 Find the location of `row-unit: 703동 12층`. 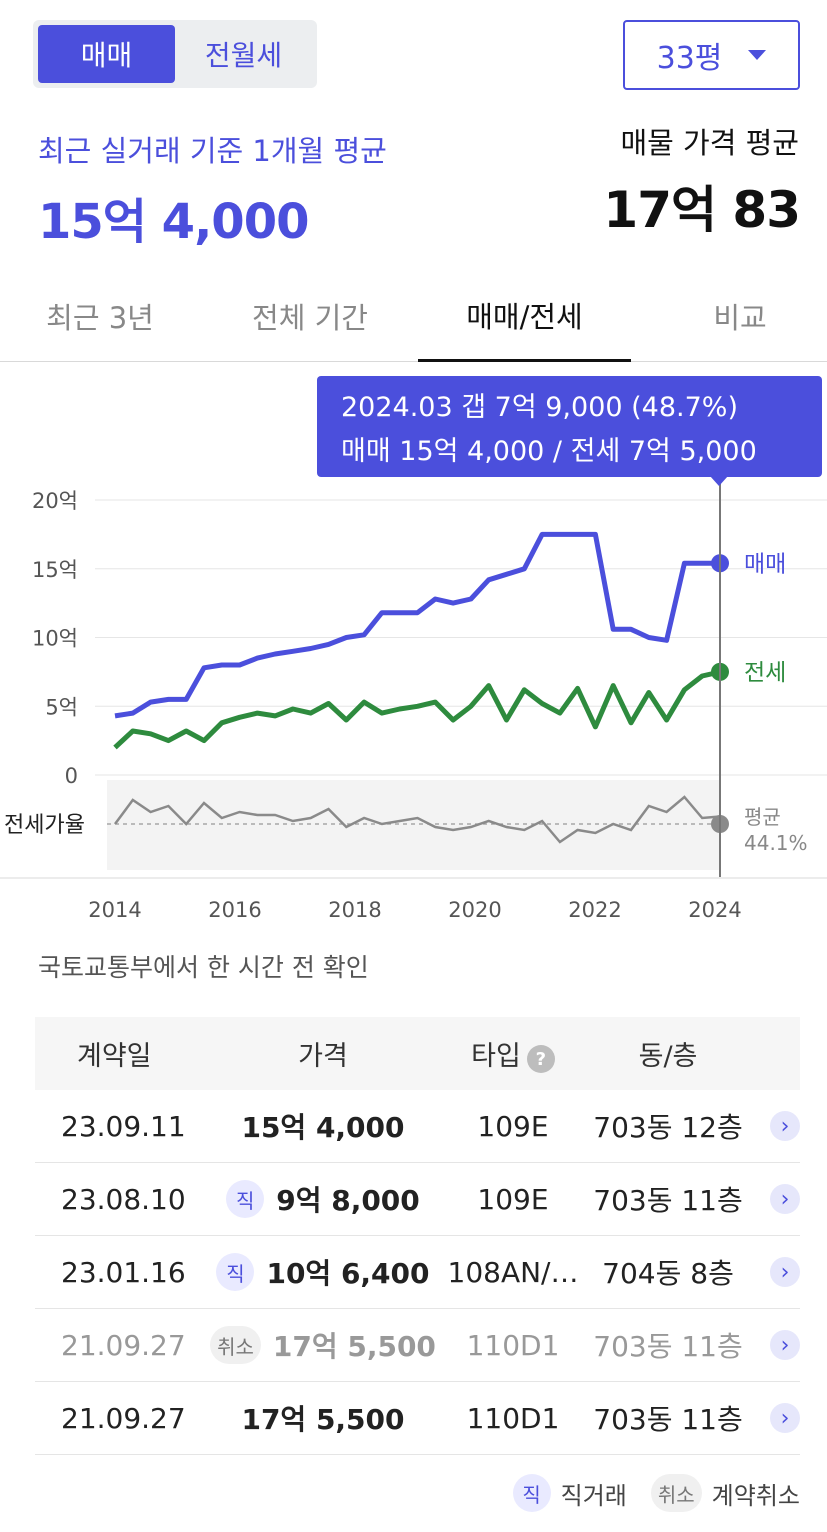

row-unit: 703동 12층 is located at coordinates (668, 1127).